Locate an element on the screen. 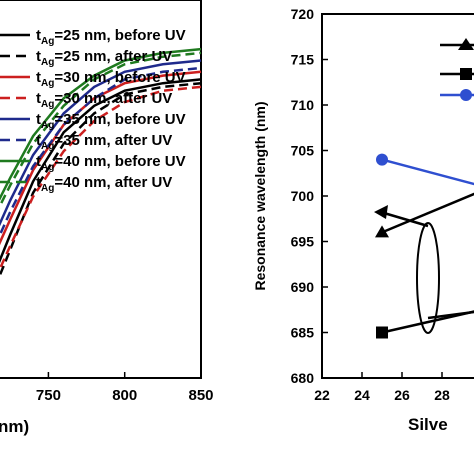 This screenshot has width=474, height=474. right-x-tick-label: 22 is located at coordinates (322, 395).